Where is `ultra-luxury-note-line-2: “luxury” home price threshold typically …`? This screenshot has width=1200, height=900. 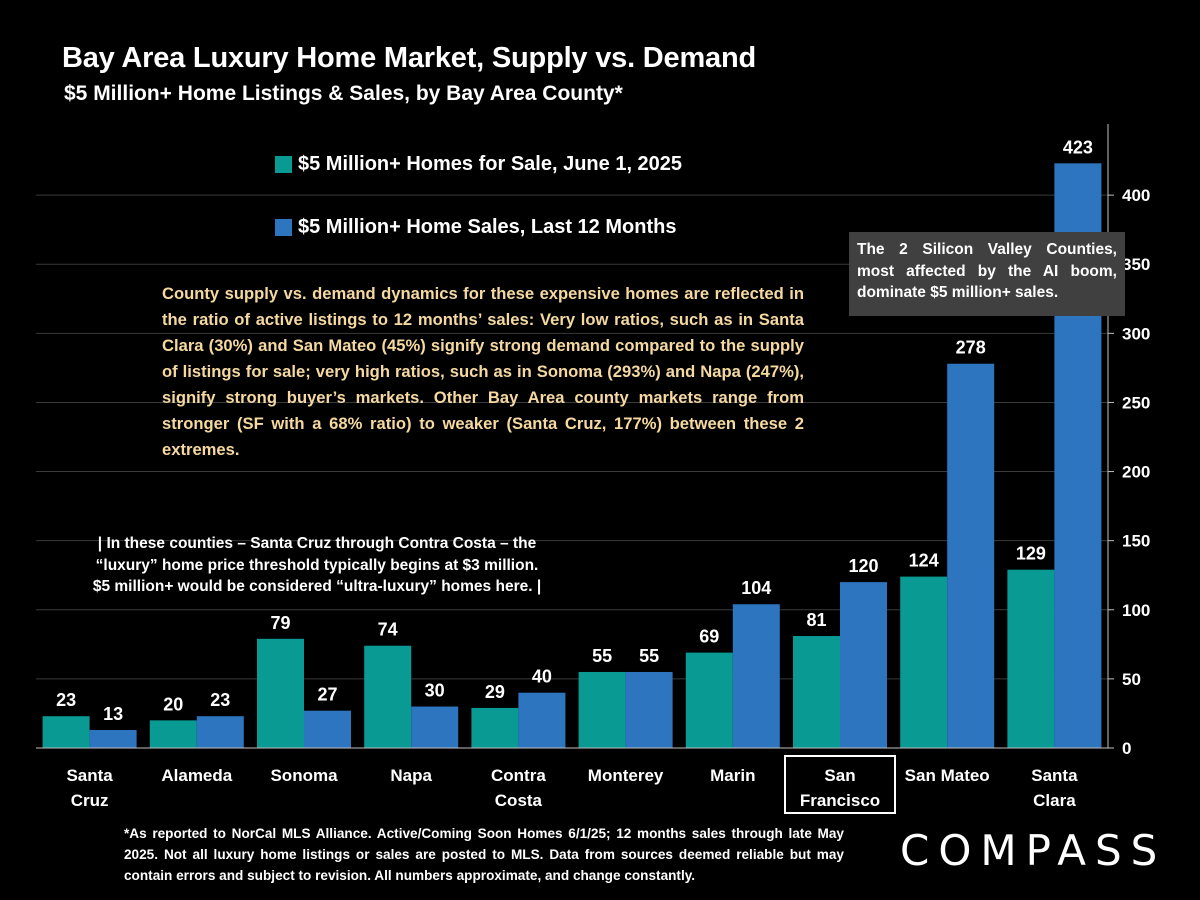
ultra-luxury-note-line-2: “luxury” home price threshold typically … is located at coordinates (317, 565).